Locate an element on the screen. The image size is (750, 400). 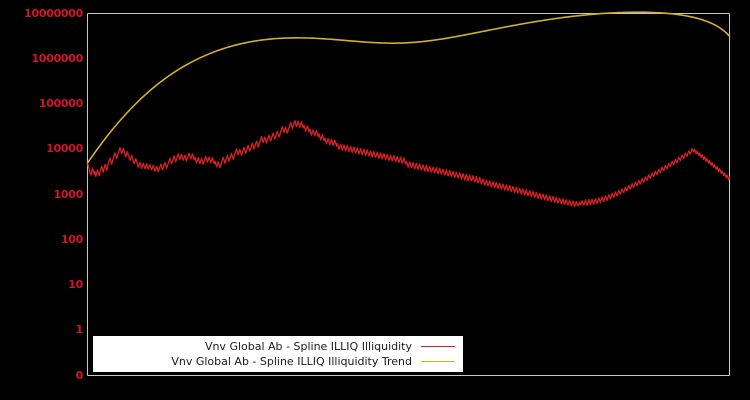
legend-label-illiquidity: Vnv Global Ab - Spline ILLIQ Illiquidity is located at coordinates (308, 346).